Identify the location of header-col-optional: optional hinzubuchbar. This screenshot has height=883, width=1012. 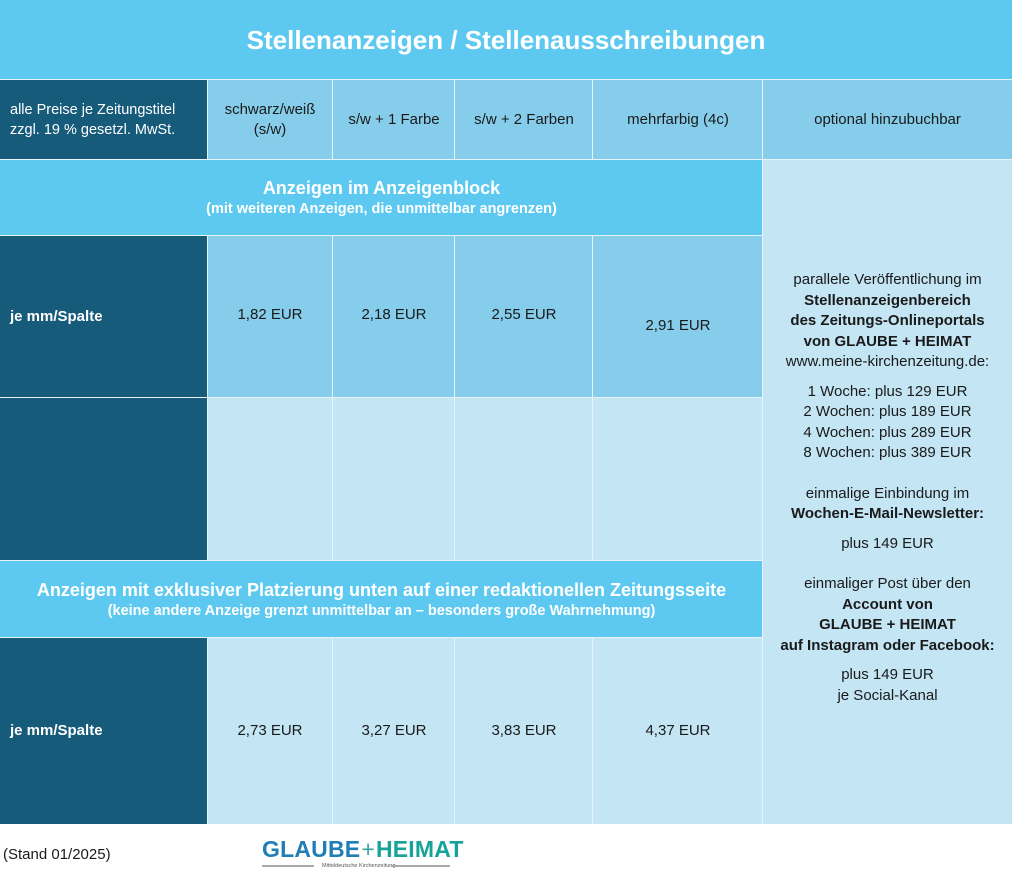
(887, 120).